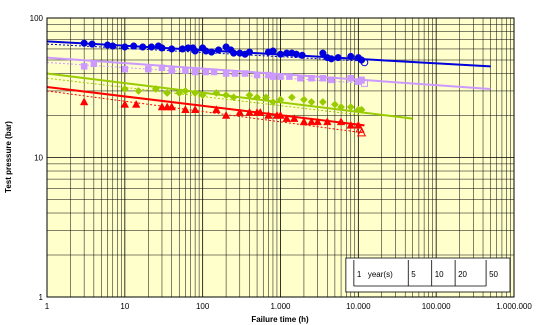  I want to click on x-tick-label: 1.000, so click(280, 306).